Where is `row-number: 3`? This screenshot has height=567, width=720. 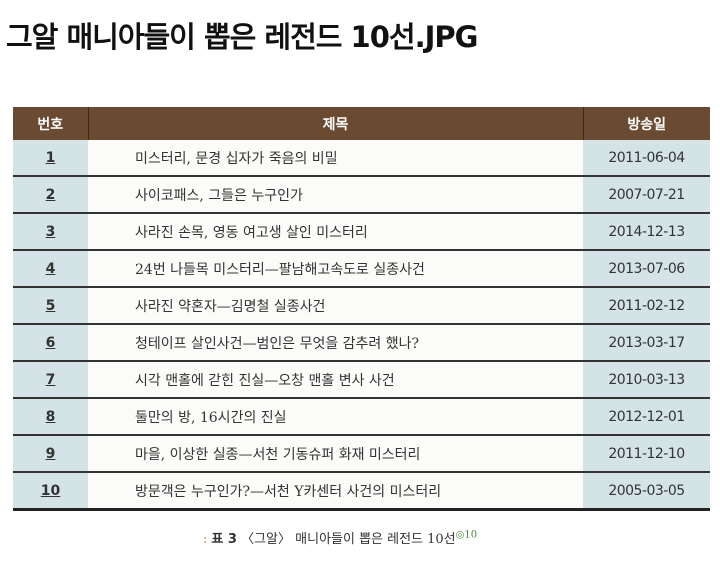 row-number: 3 is located at coordinates (50, 232).